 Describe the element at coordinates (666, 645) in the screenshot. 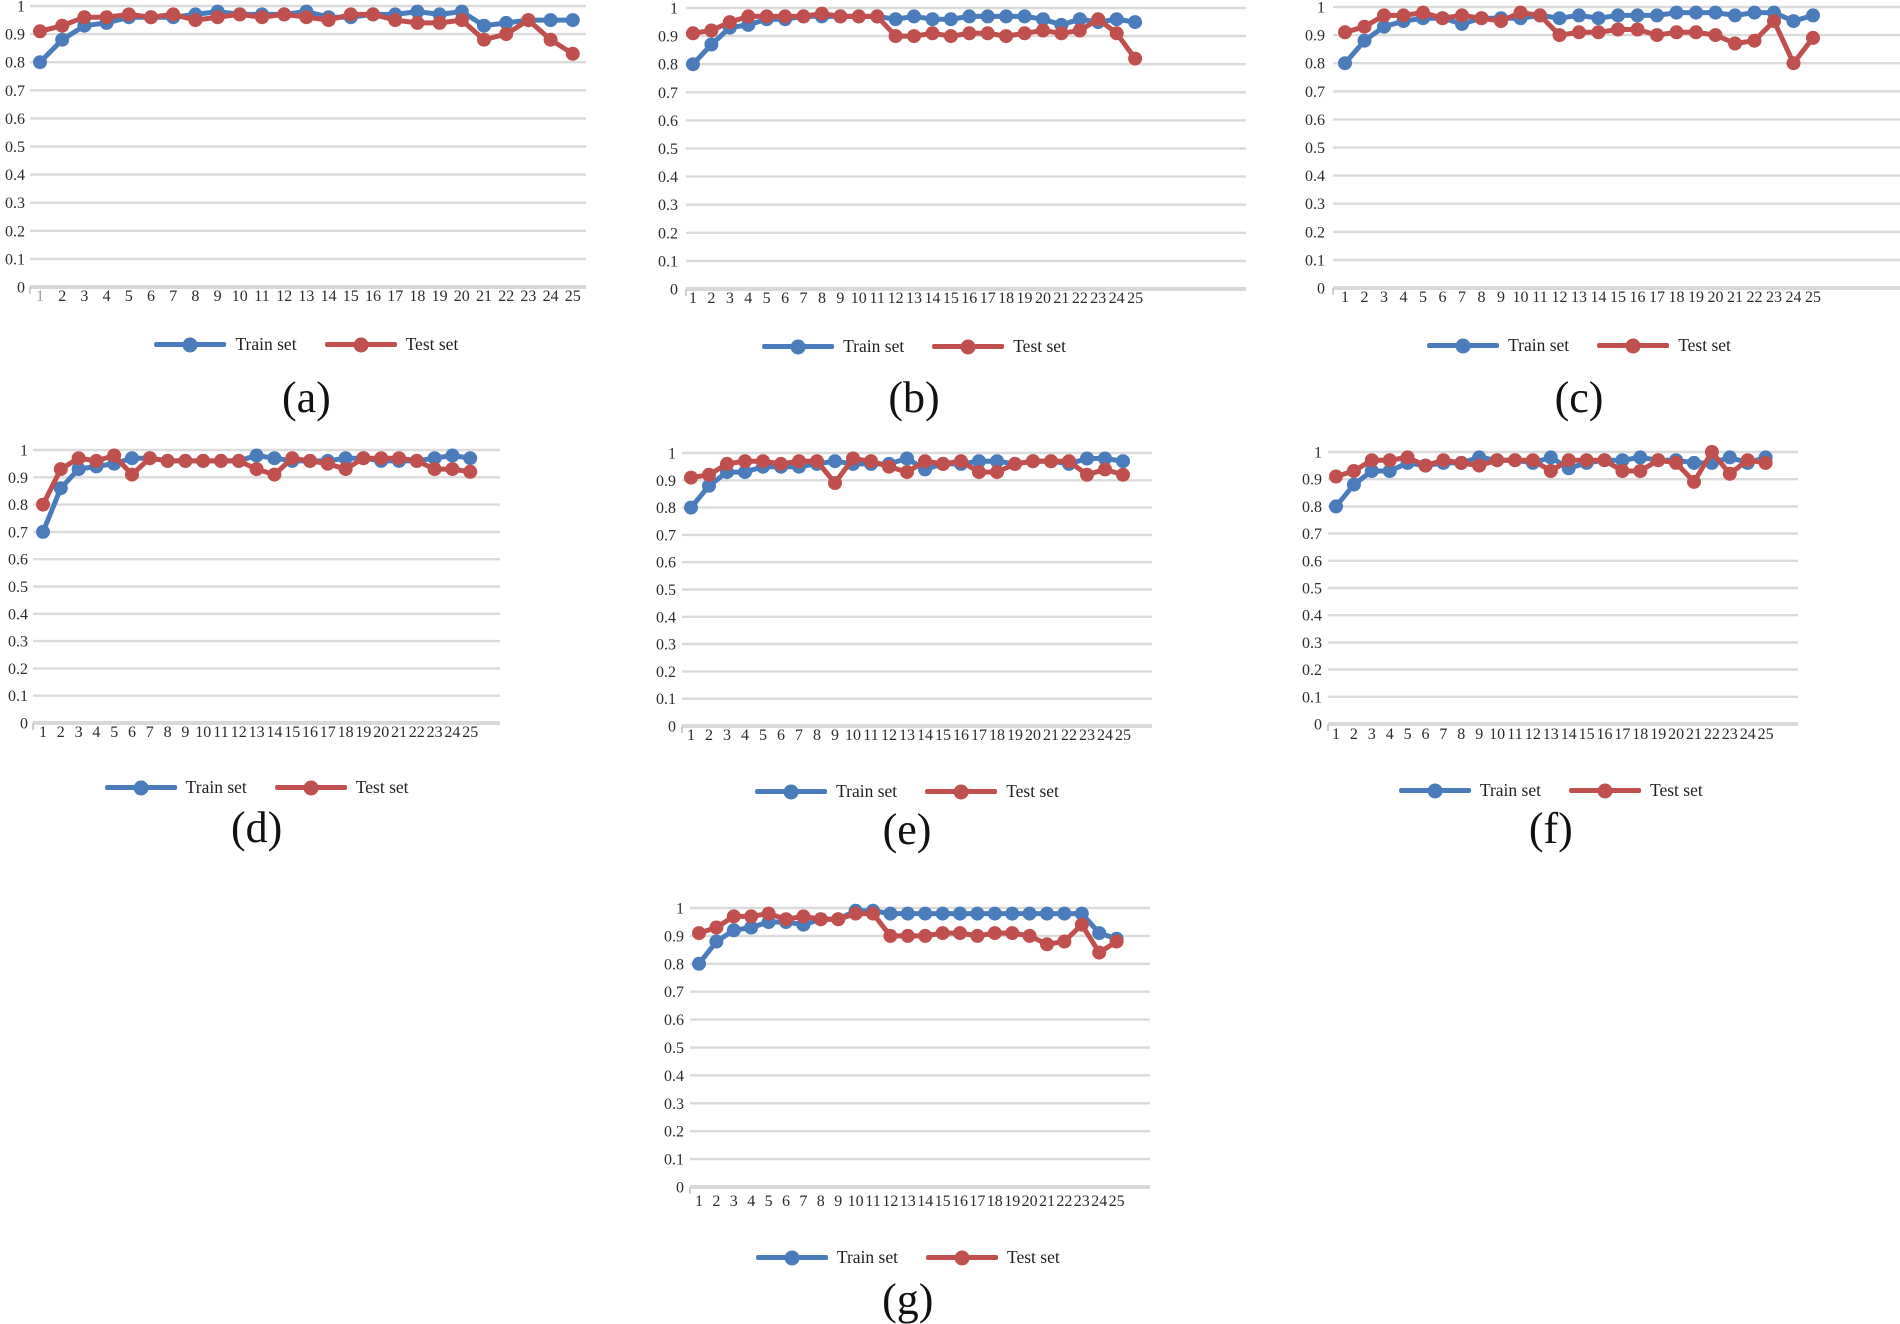

I see `y-tick-label: 0.3` at that location.